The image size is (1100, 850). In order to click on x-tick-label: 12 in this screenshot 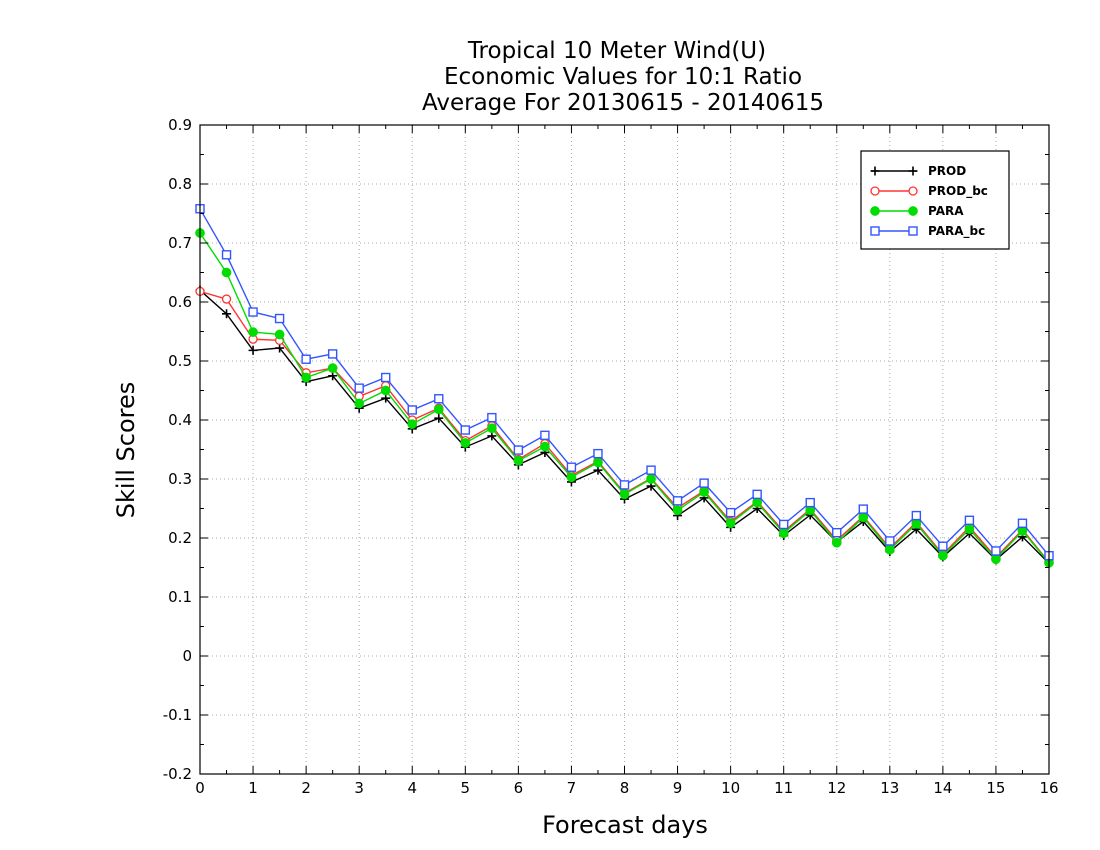, I will do `click(836, 788)`.